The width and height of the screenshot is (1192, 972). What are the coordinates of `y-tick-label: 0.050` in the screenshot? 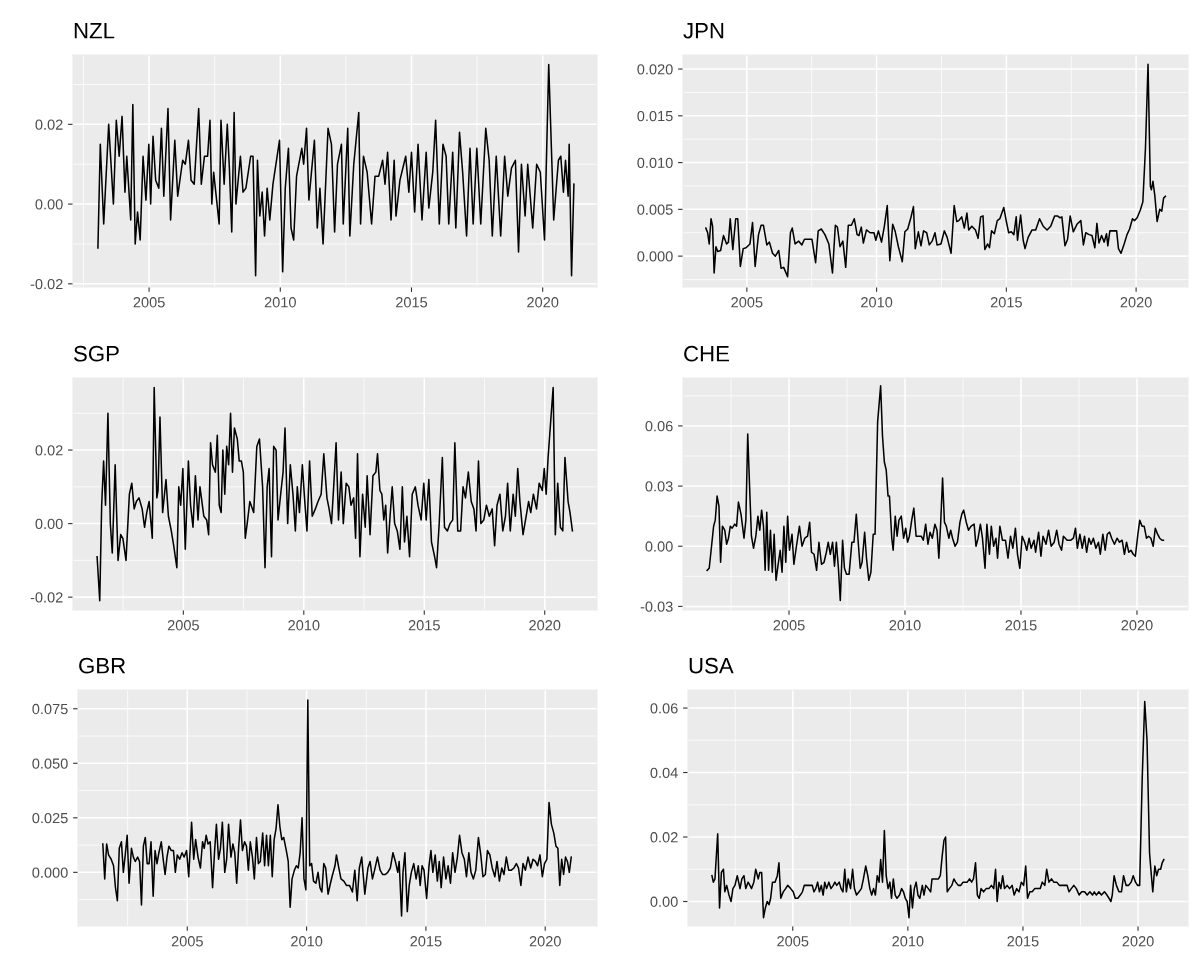 It's located at (50, 763).